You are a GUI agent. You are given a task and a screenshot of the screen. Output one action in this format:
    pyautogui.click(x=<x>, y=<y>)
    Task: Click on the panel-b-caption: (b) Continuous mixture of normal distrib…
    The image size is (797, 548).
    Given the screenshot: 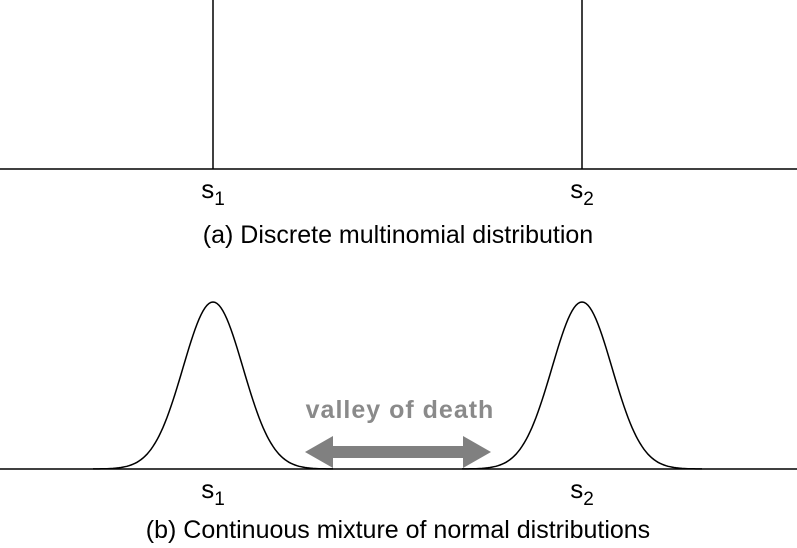 What is the action you would take?
    pyautogui.click(x=398, y=530)
    